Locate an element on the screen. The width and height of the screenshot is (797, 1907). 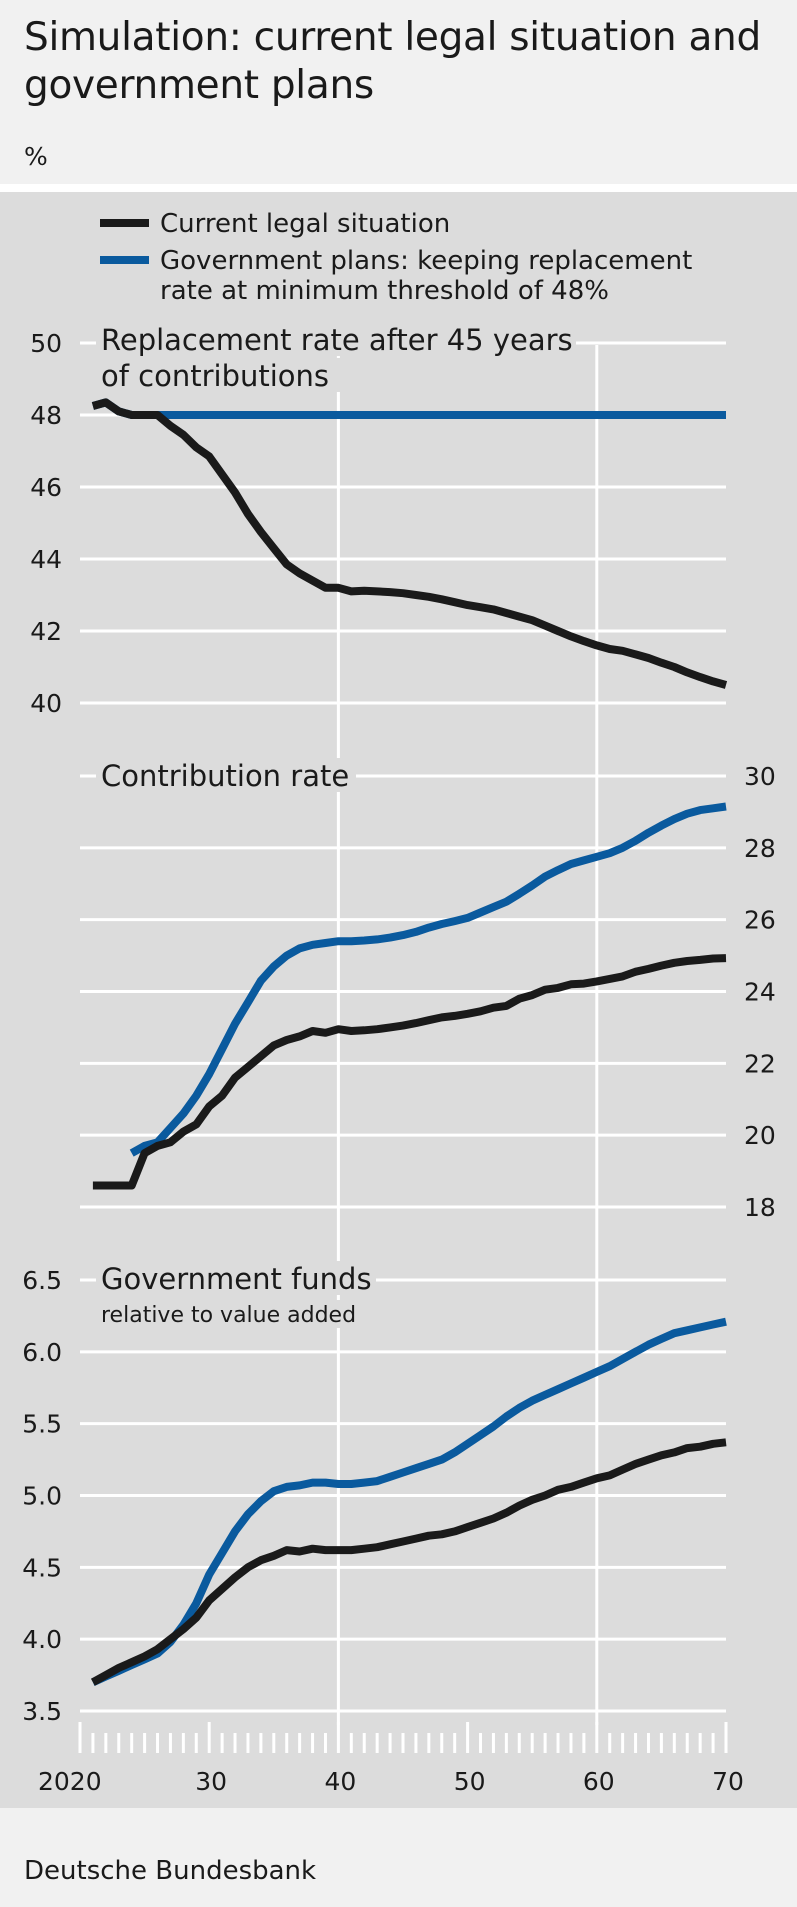
source-label: Deutsche Bundesbank is located at coordinates (170, 1871).